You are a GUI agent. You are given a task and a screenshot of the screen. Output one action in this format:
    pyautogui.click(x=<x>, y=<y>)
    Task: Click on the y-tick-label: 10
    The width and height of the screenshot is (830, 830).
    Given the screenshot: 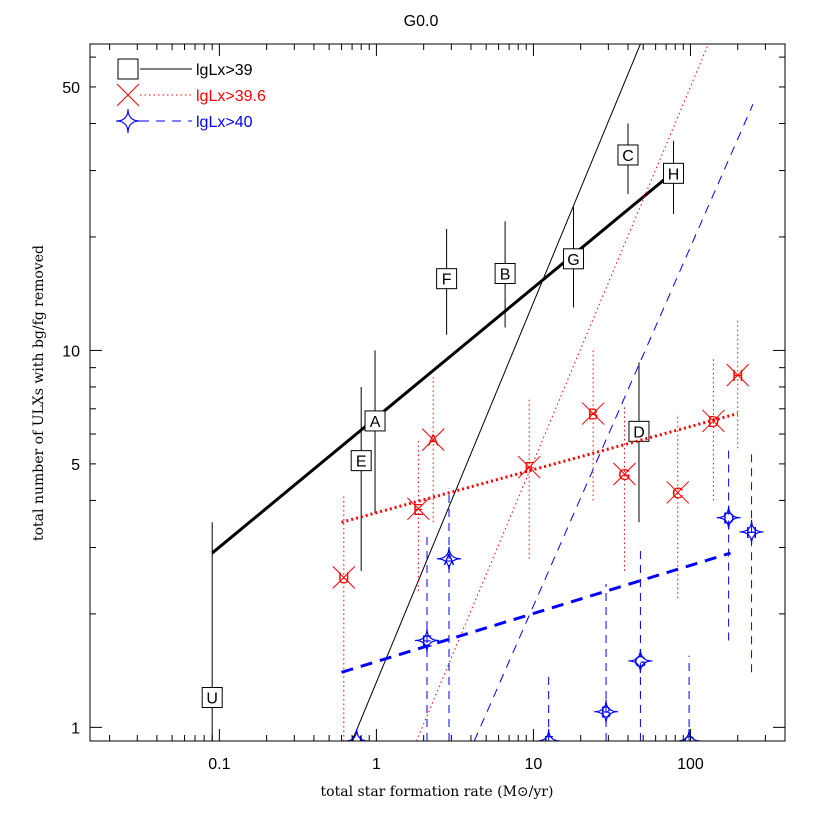 What is the action you would take?
    pyautogui.click(x=71, y=351)
    